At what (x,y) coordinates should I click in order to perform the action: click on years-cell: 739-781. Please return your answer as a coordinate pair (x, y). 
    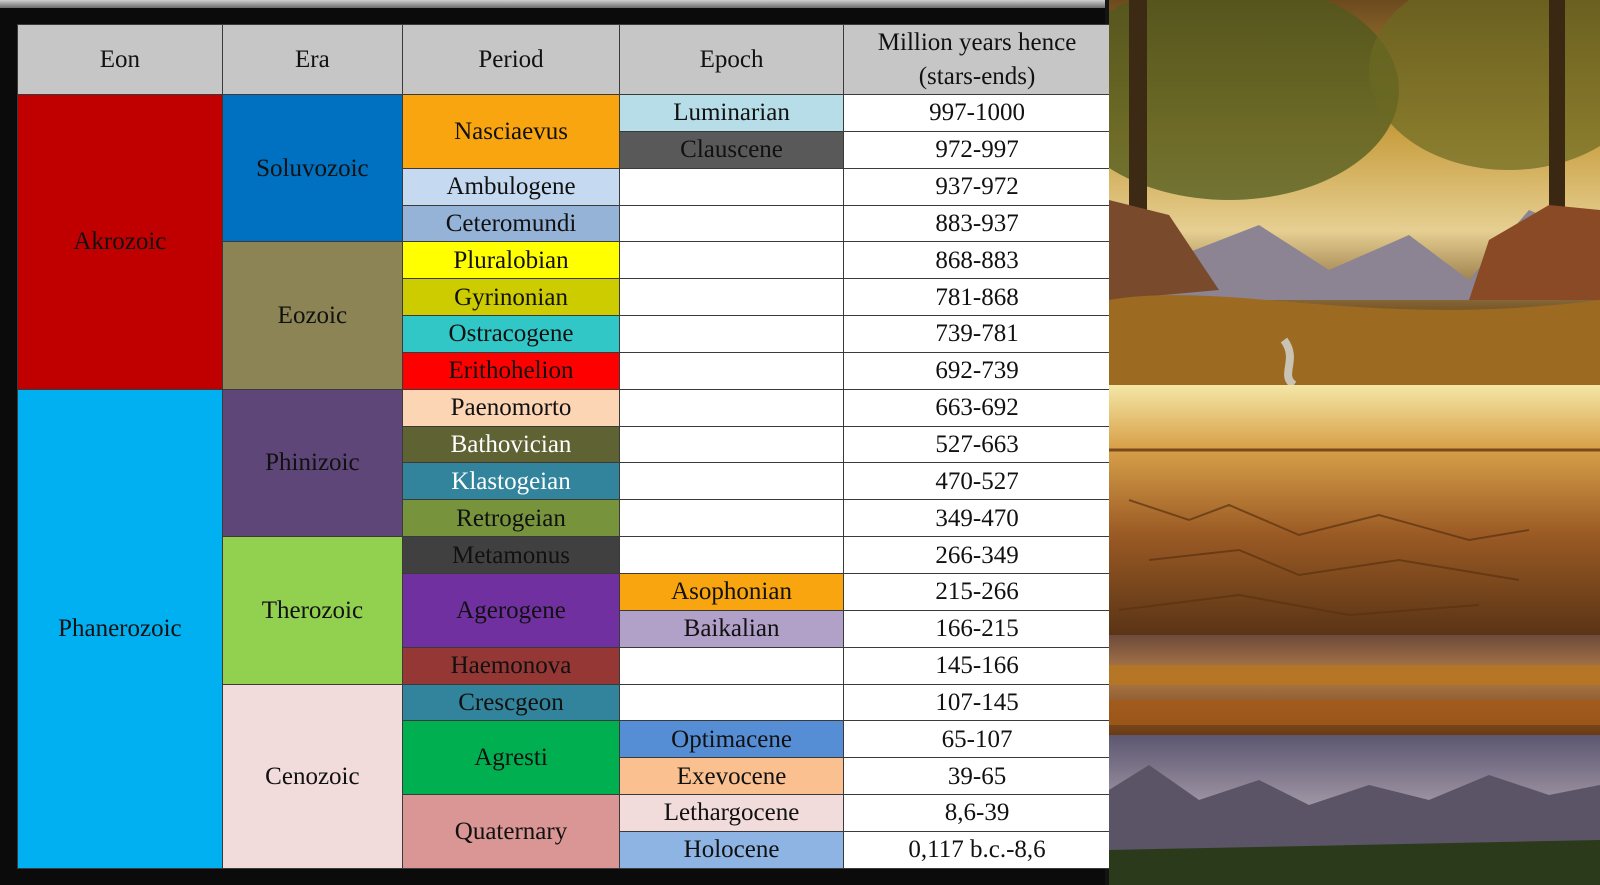
    Looking at the image, I should click on (977, 334).